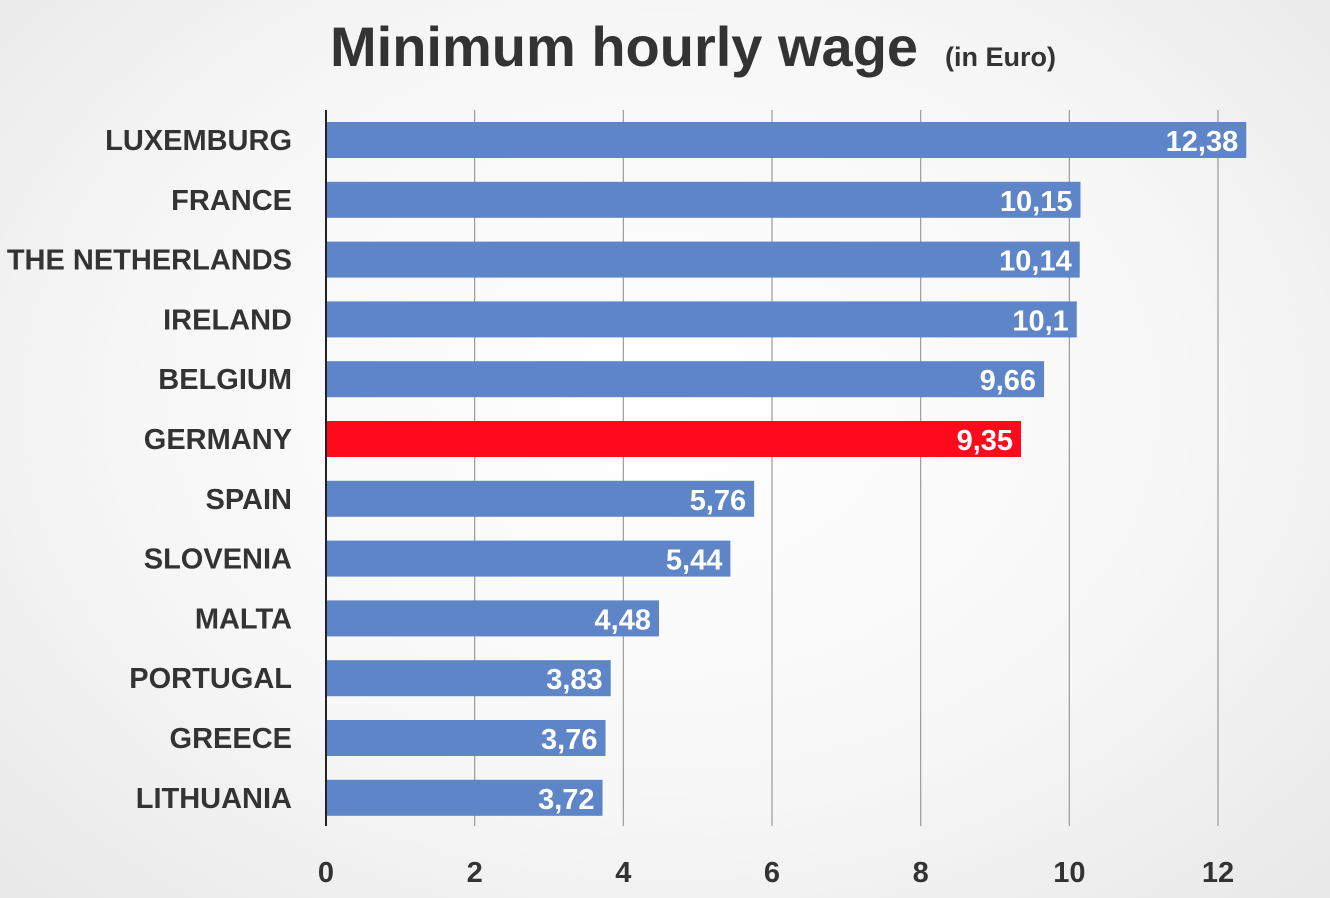 The width and height of the screenshot is (1330, 898). Describe the element at coordinates (1040, 321) in the screenshot. I see `bar-value-label: 10,1` at that location.